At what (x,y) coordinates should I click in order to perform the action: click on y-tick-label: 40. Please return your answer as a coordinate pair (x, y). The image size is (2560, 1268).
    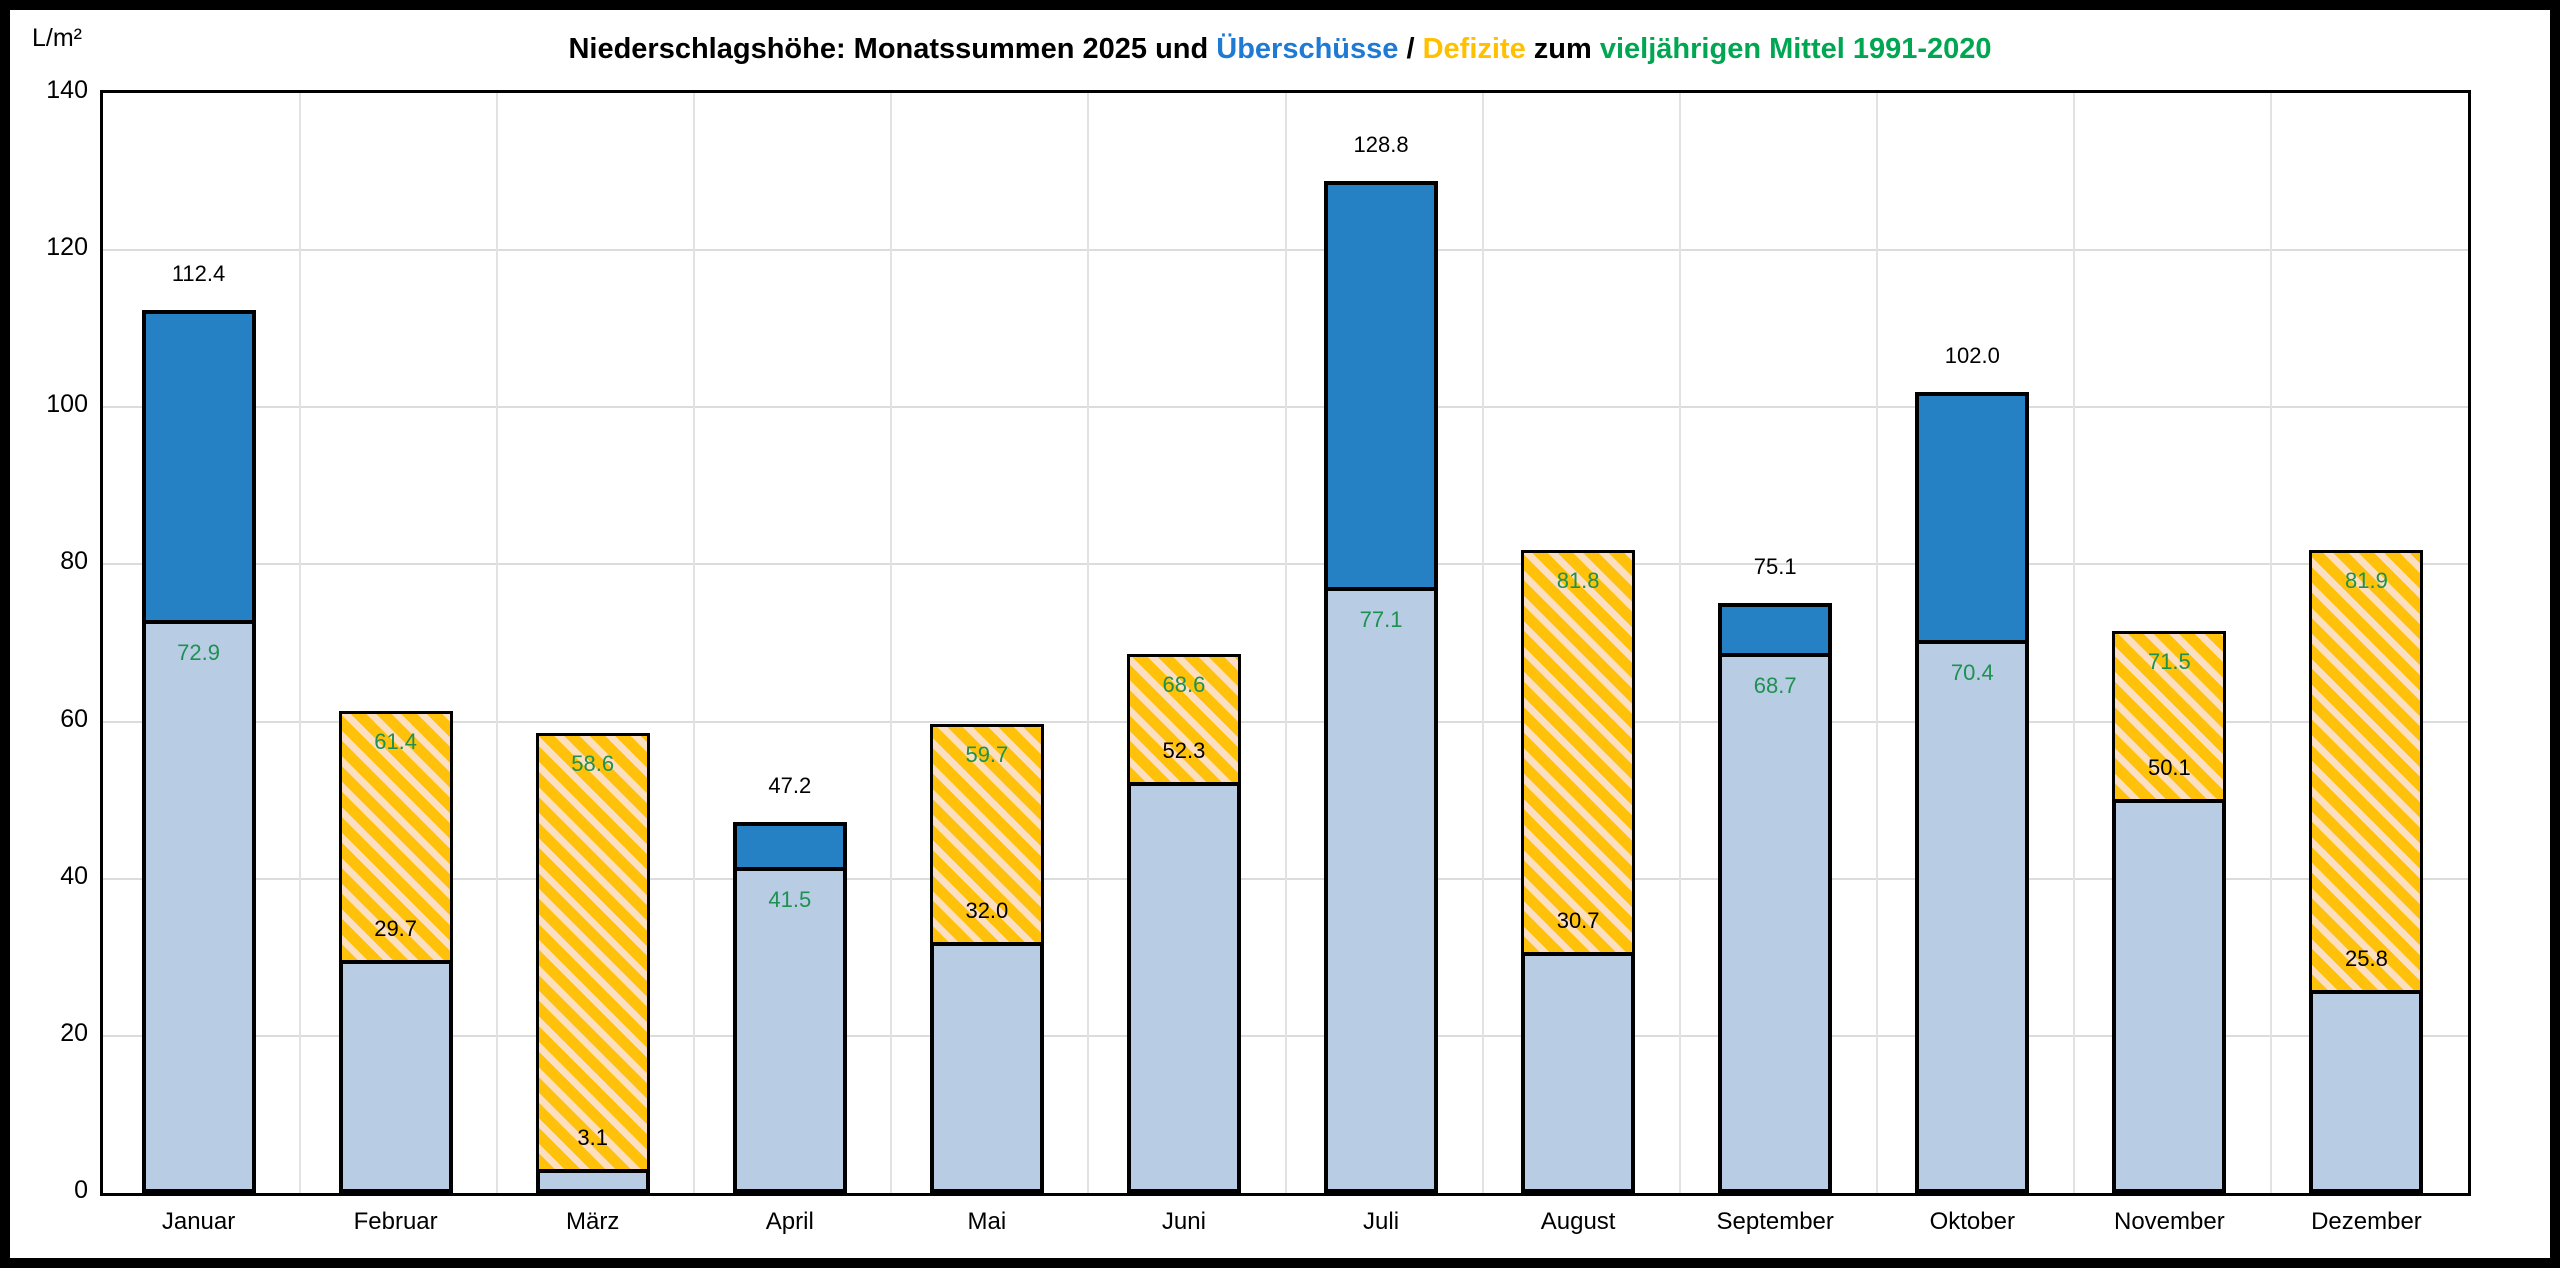
    Looking at the image, I should click on (74, 875).